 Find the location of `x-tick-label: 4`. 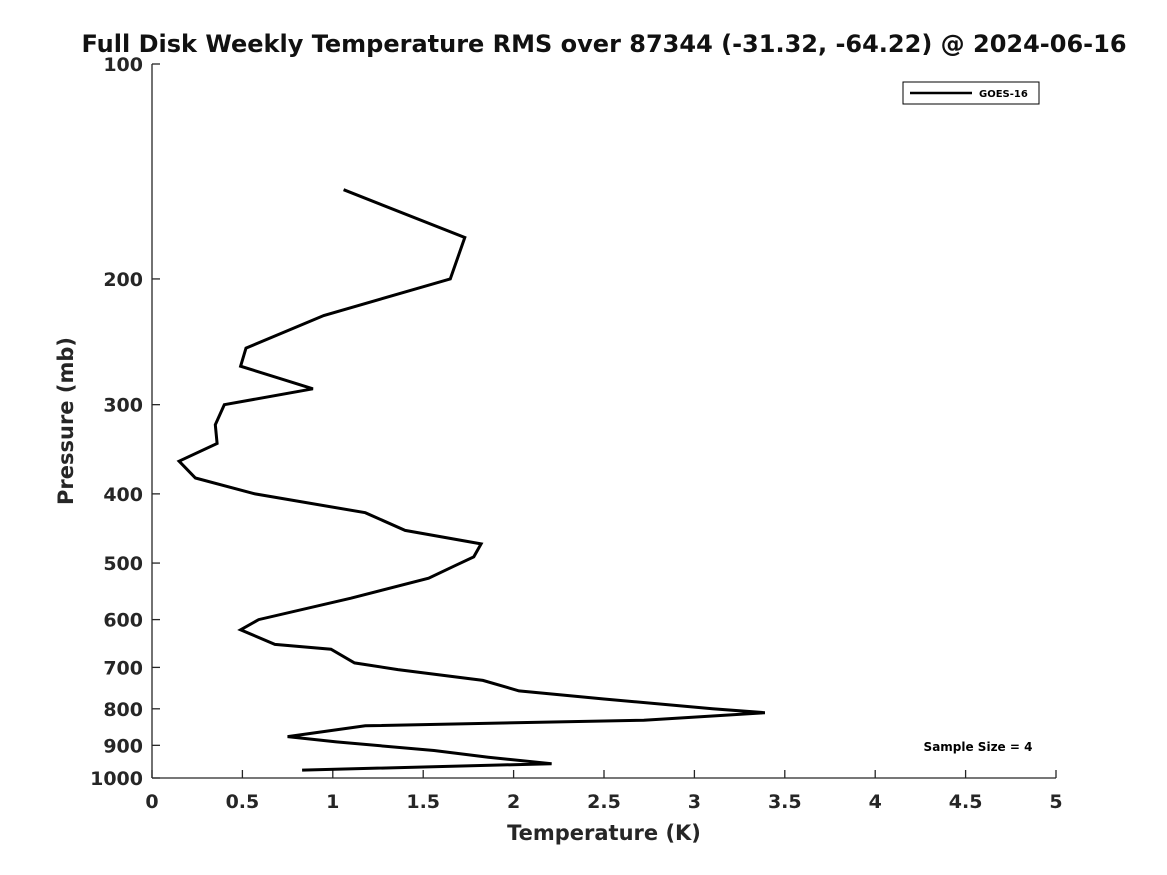

x-tick-label: 4 is located at coordinates (875, 802).